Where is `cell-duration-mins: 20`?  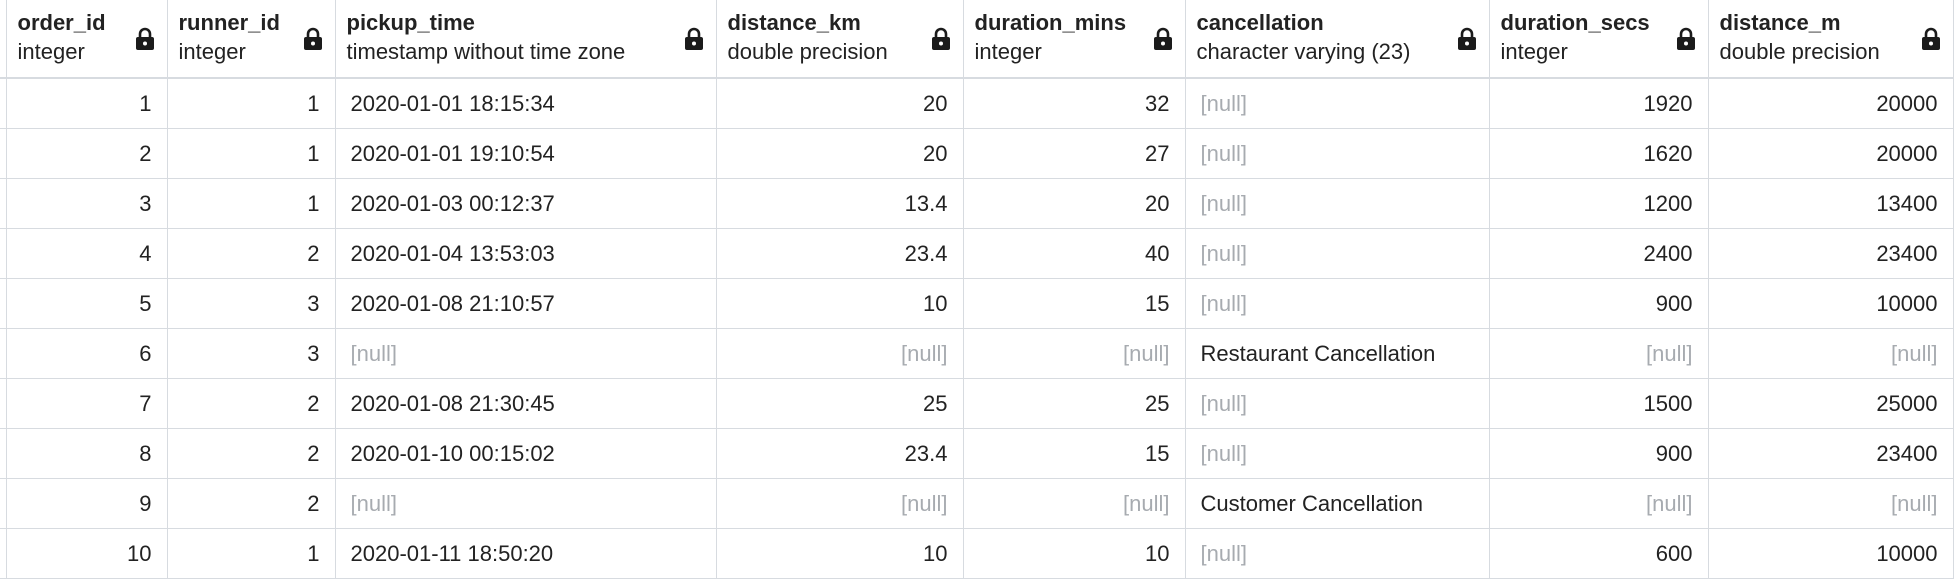 cell-duration-mins: 20 is located at coordinates (1074, 203).